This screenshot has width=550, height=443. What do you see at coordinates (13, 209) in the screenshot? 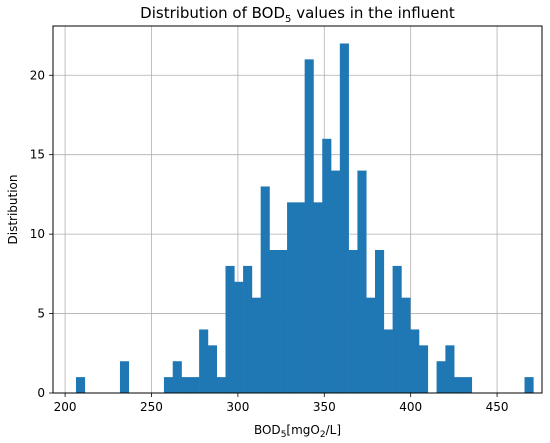
I see `y-axis-label: Distribution` at bounding box center [13, 209].